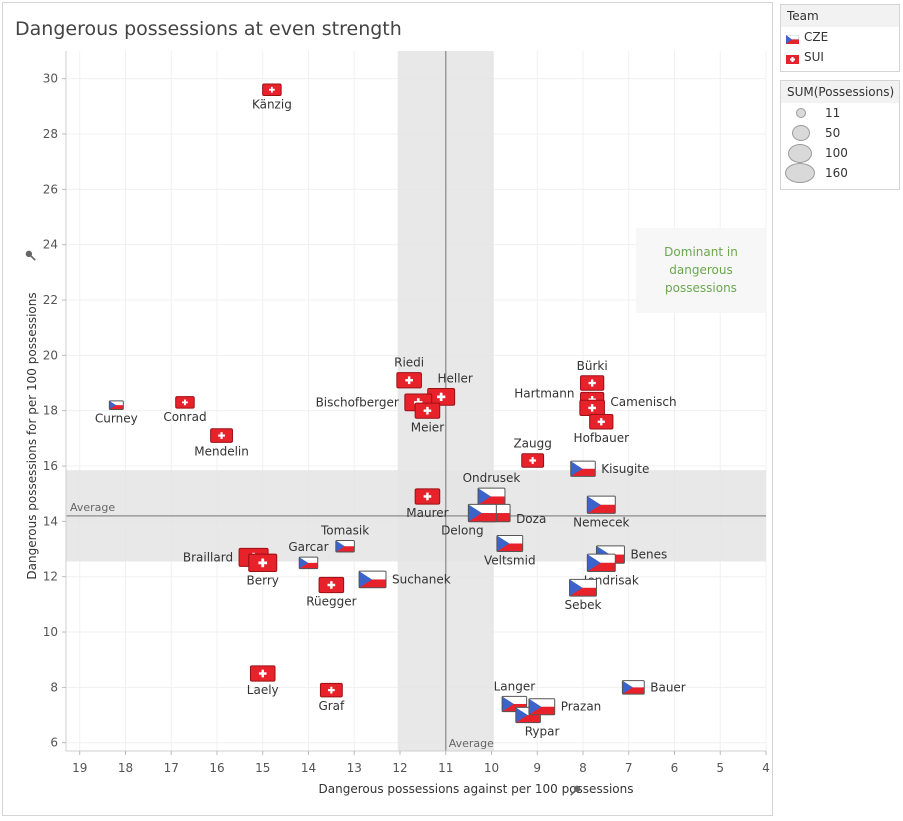 The height and width of the screenshot is (821, 903). I want to click on y-tick-label: 10, so click(50, 632).